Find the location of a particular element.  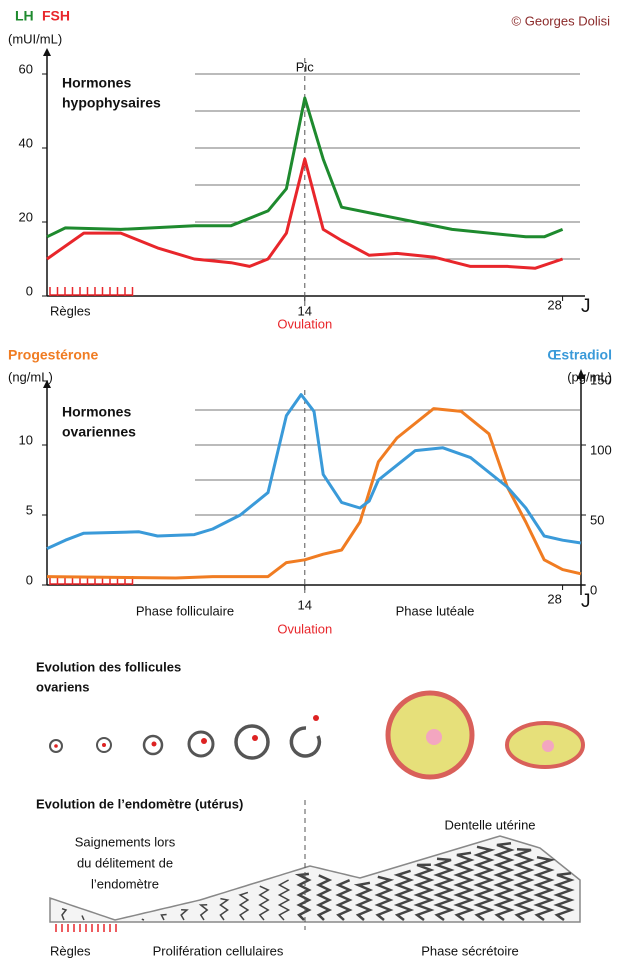

y-tick-label: 5 is located at coordinates (29, 509).